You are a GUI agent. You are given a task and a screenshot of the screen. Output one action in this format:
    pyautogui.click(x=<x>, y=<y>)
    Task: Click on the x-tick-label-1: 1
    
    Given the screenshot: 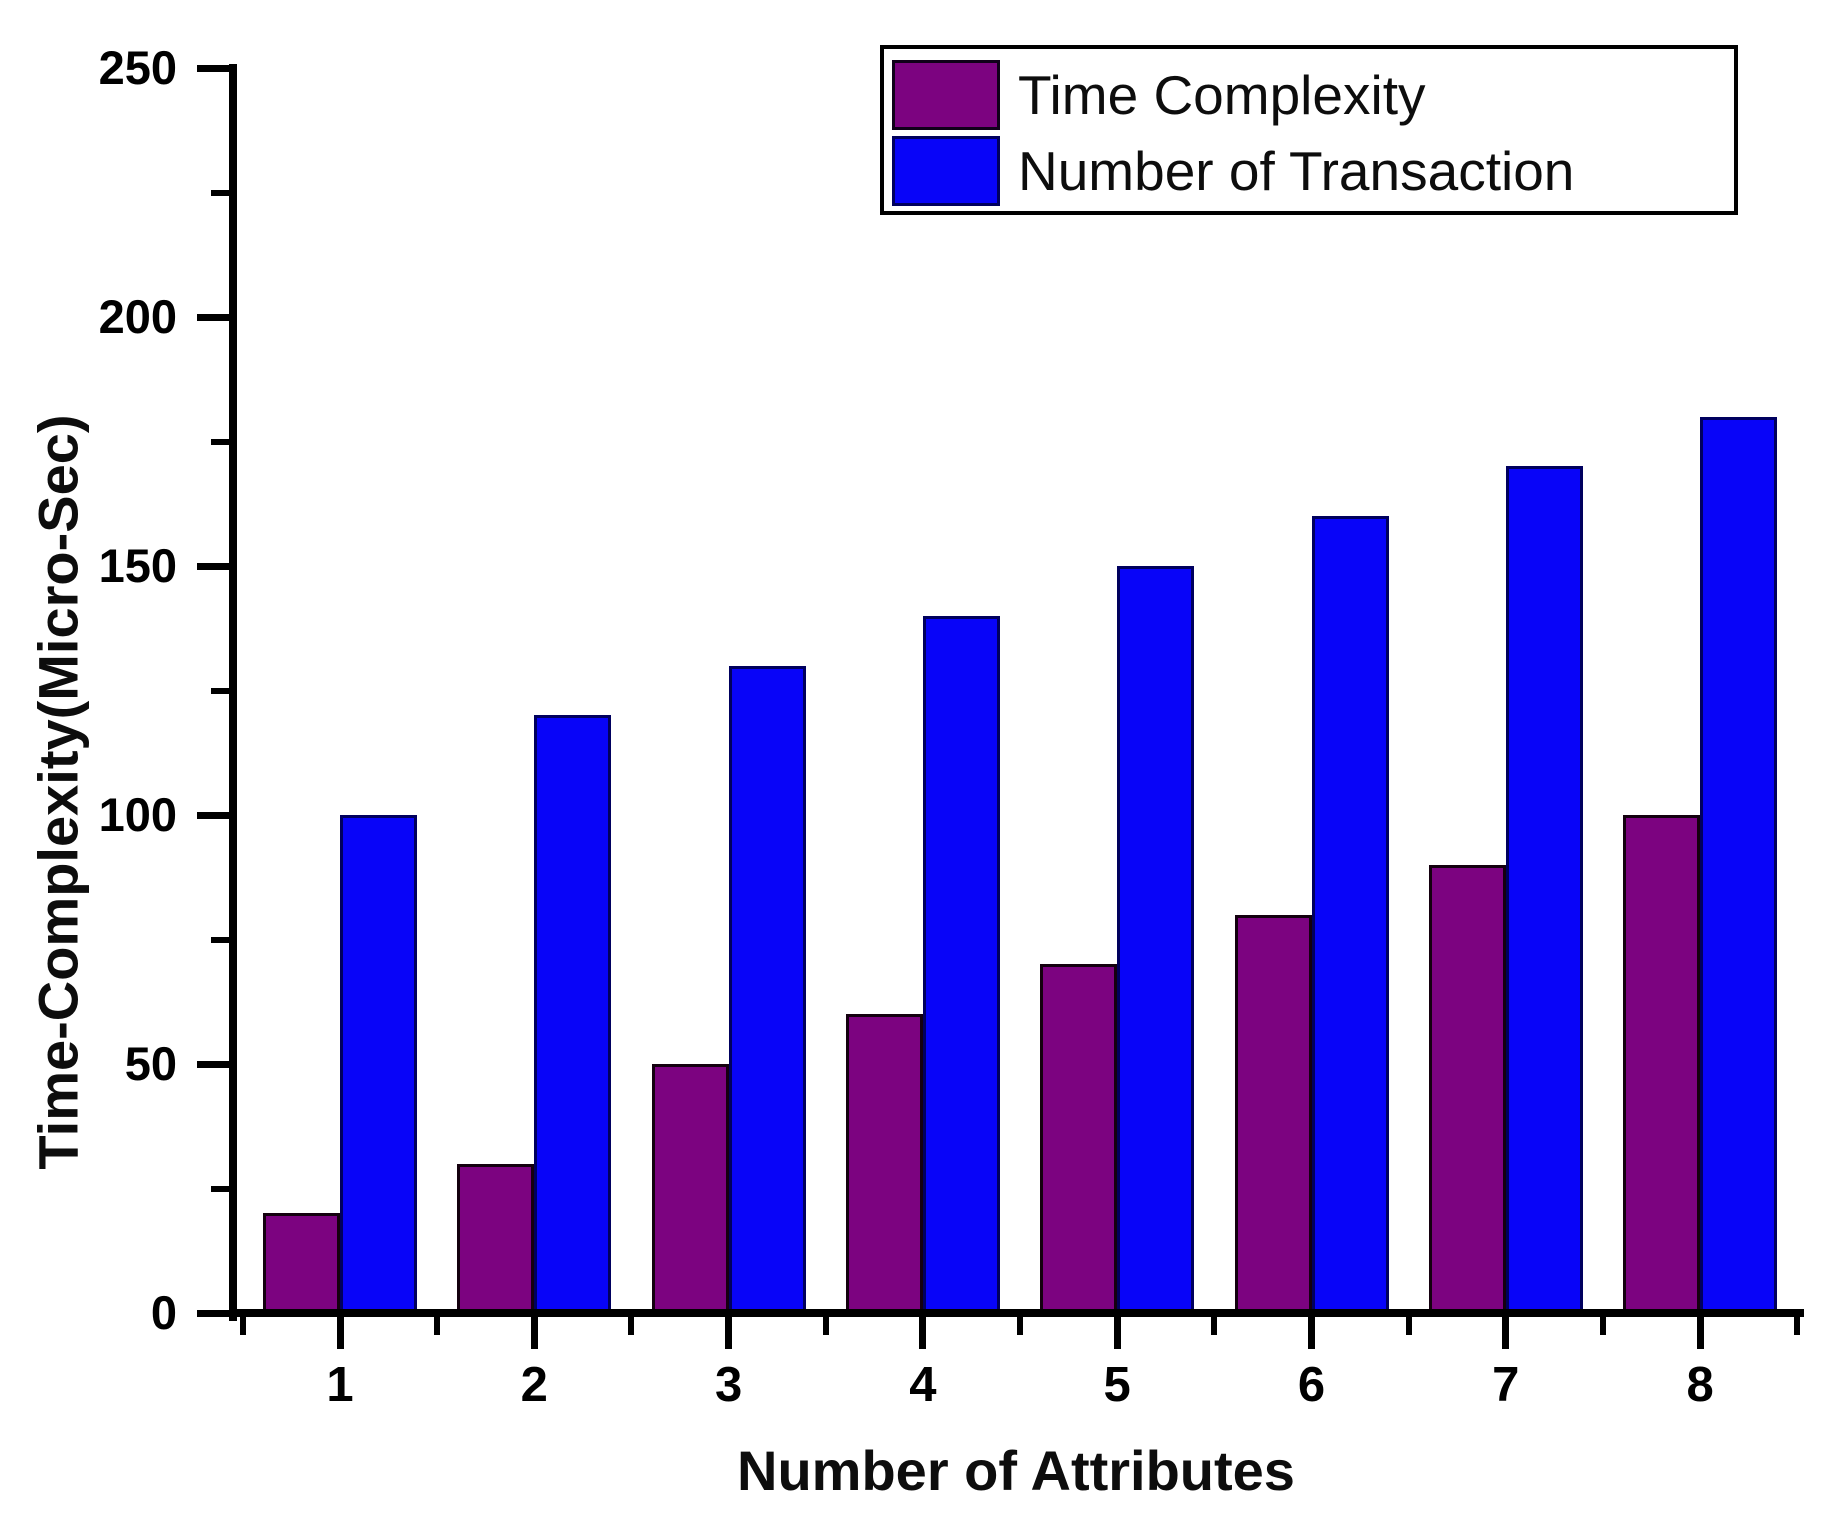 What is the action you would take?
    pyautogui.click(x=340, y=1385)
    